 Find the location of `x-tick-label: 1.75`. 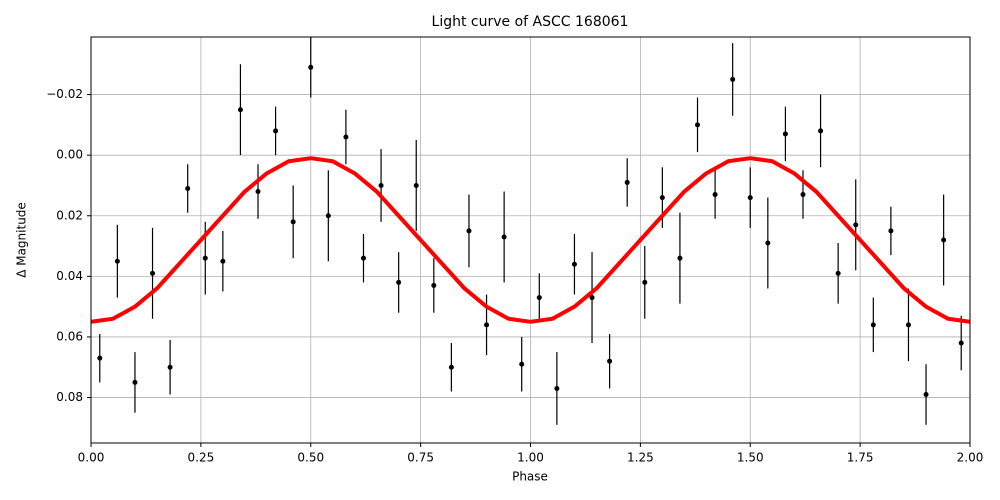

x-tick-label: 1.75 is located at coordinates (860, 458).